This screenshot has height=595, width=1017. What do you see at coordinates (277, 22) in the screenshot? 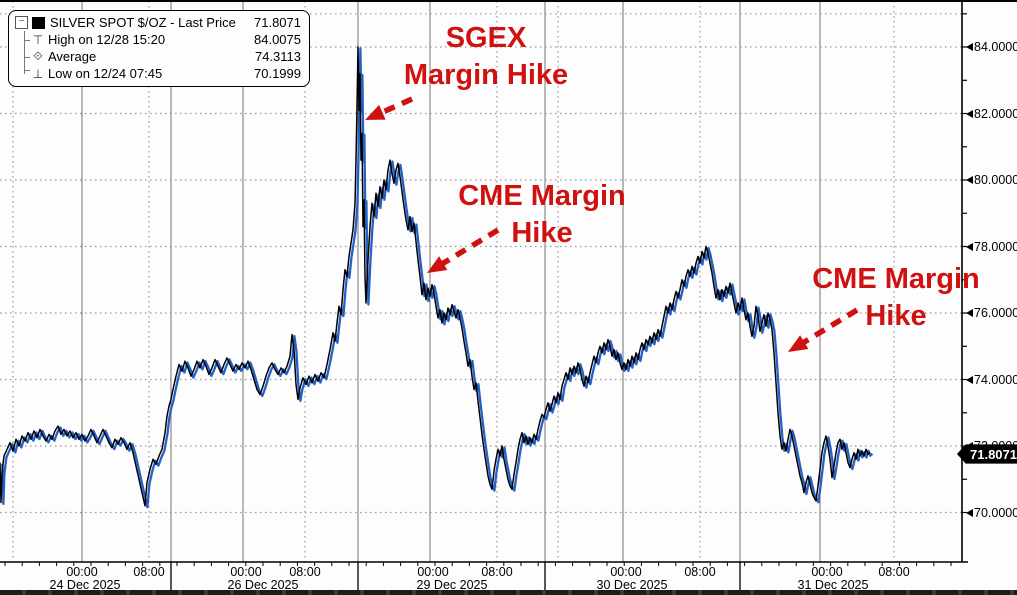
I see `legend-last-price-value: 71.8071` at bounding box center [277, 22].